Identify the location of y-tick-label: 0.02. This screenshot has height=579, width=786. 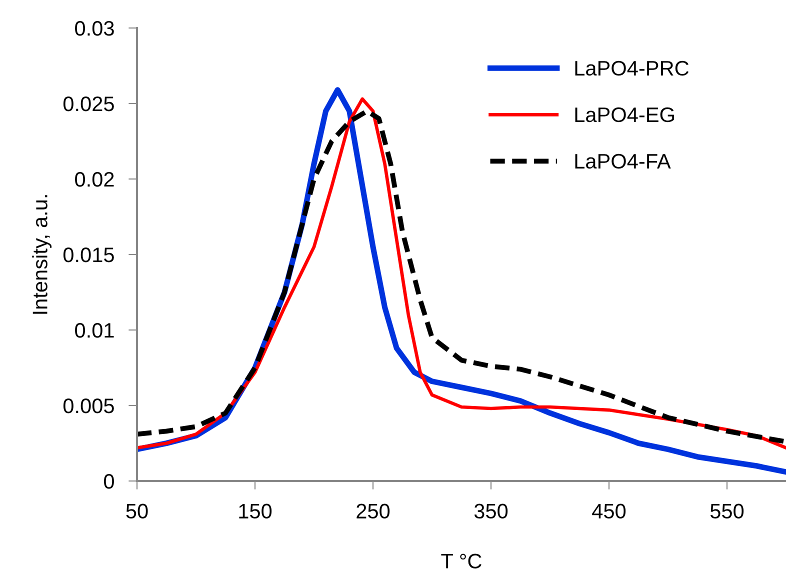
(94, 179).